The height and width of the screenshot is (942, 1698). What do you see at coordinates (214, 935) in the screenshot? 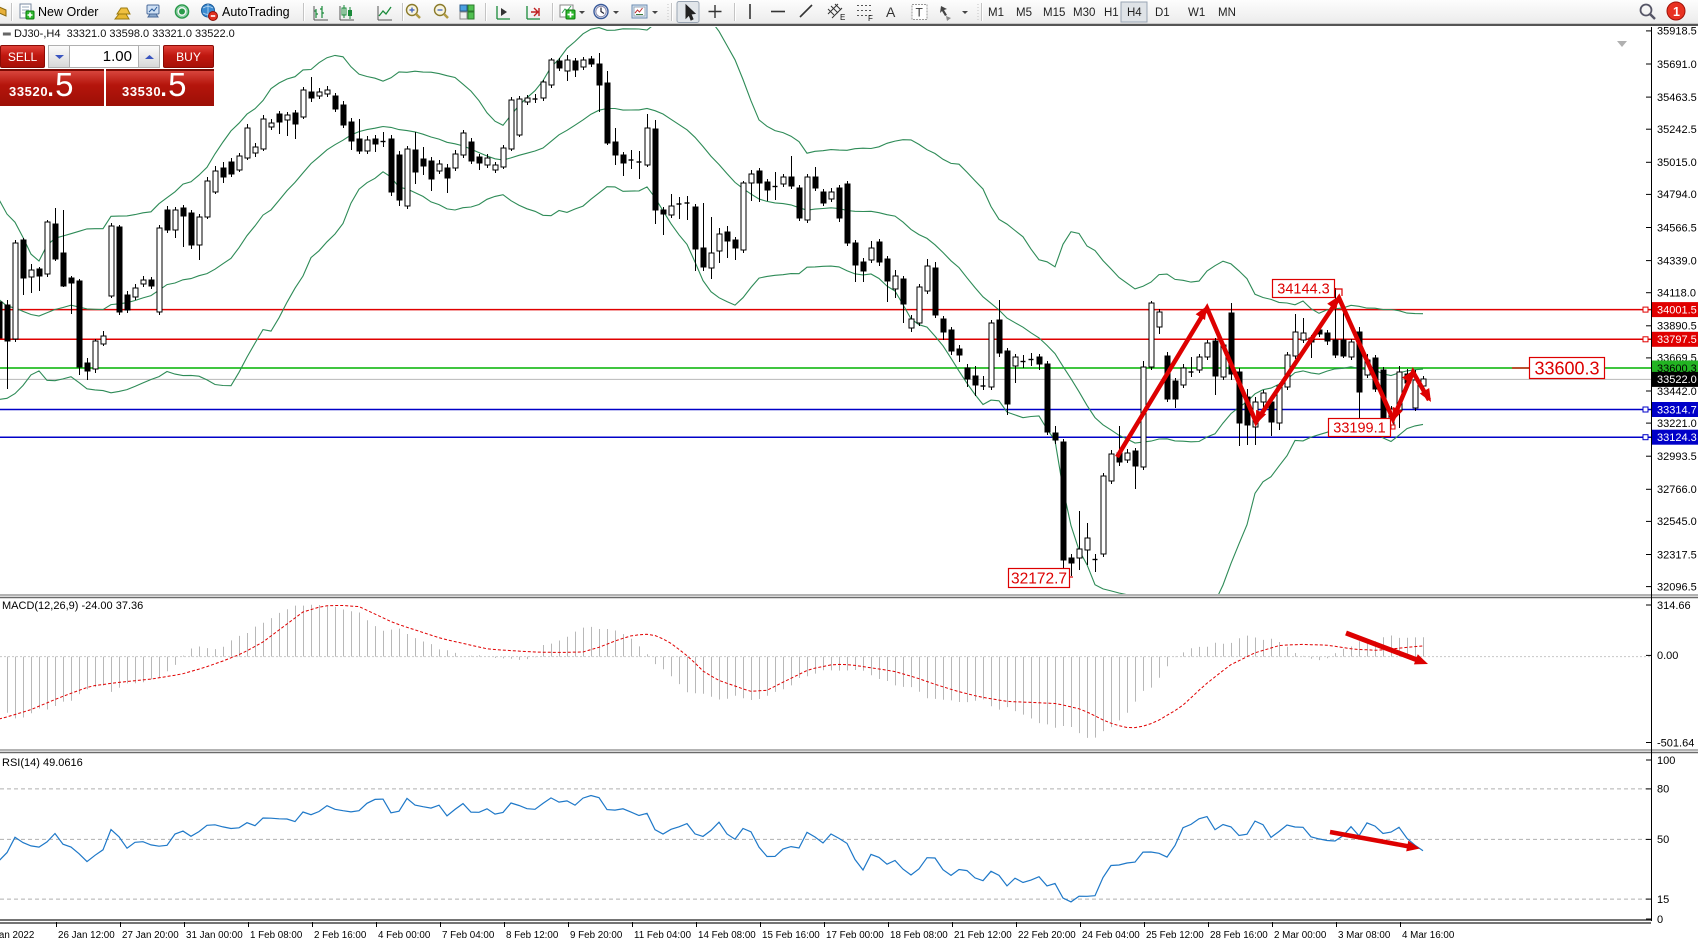
I see `svg-text: 31 Jan 00:00` at bounding box center [214, 935].